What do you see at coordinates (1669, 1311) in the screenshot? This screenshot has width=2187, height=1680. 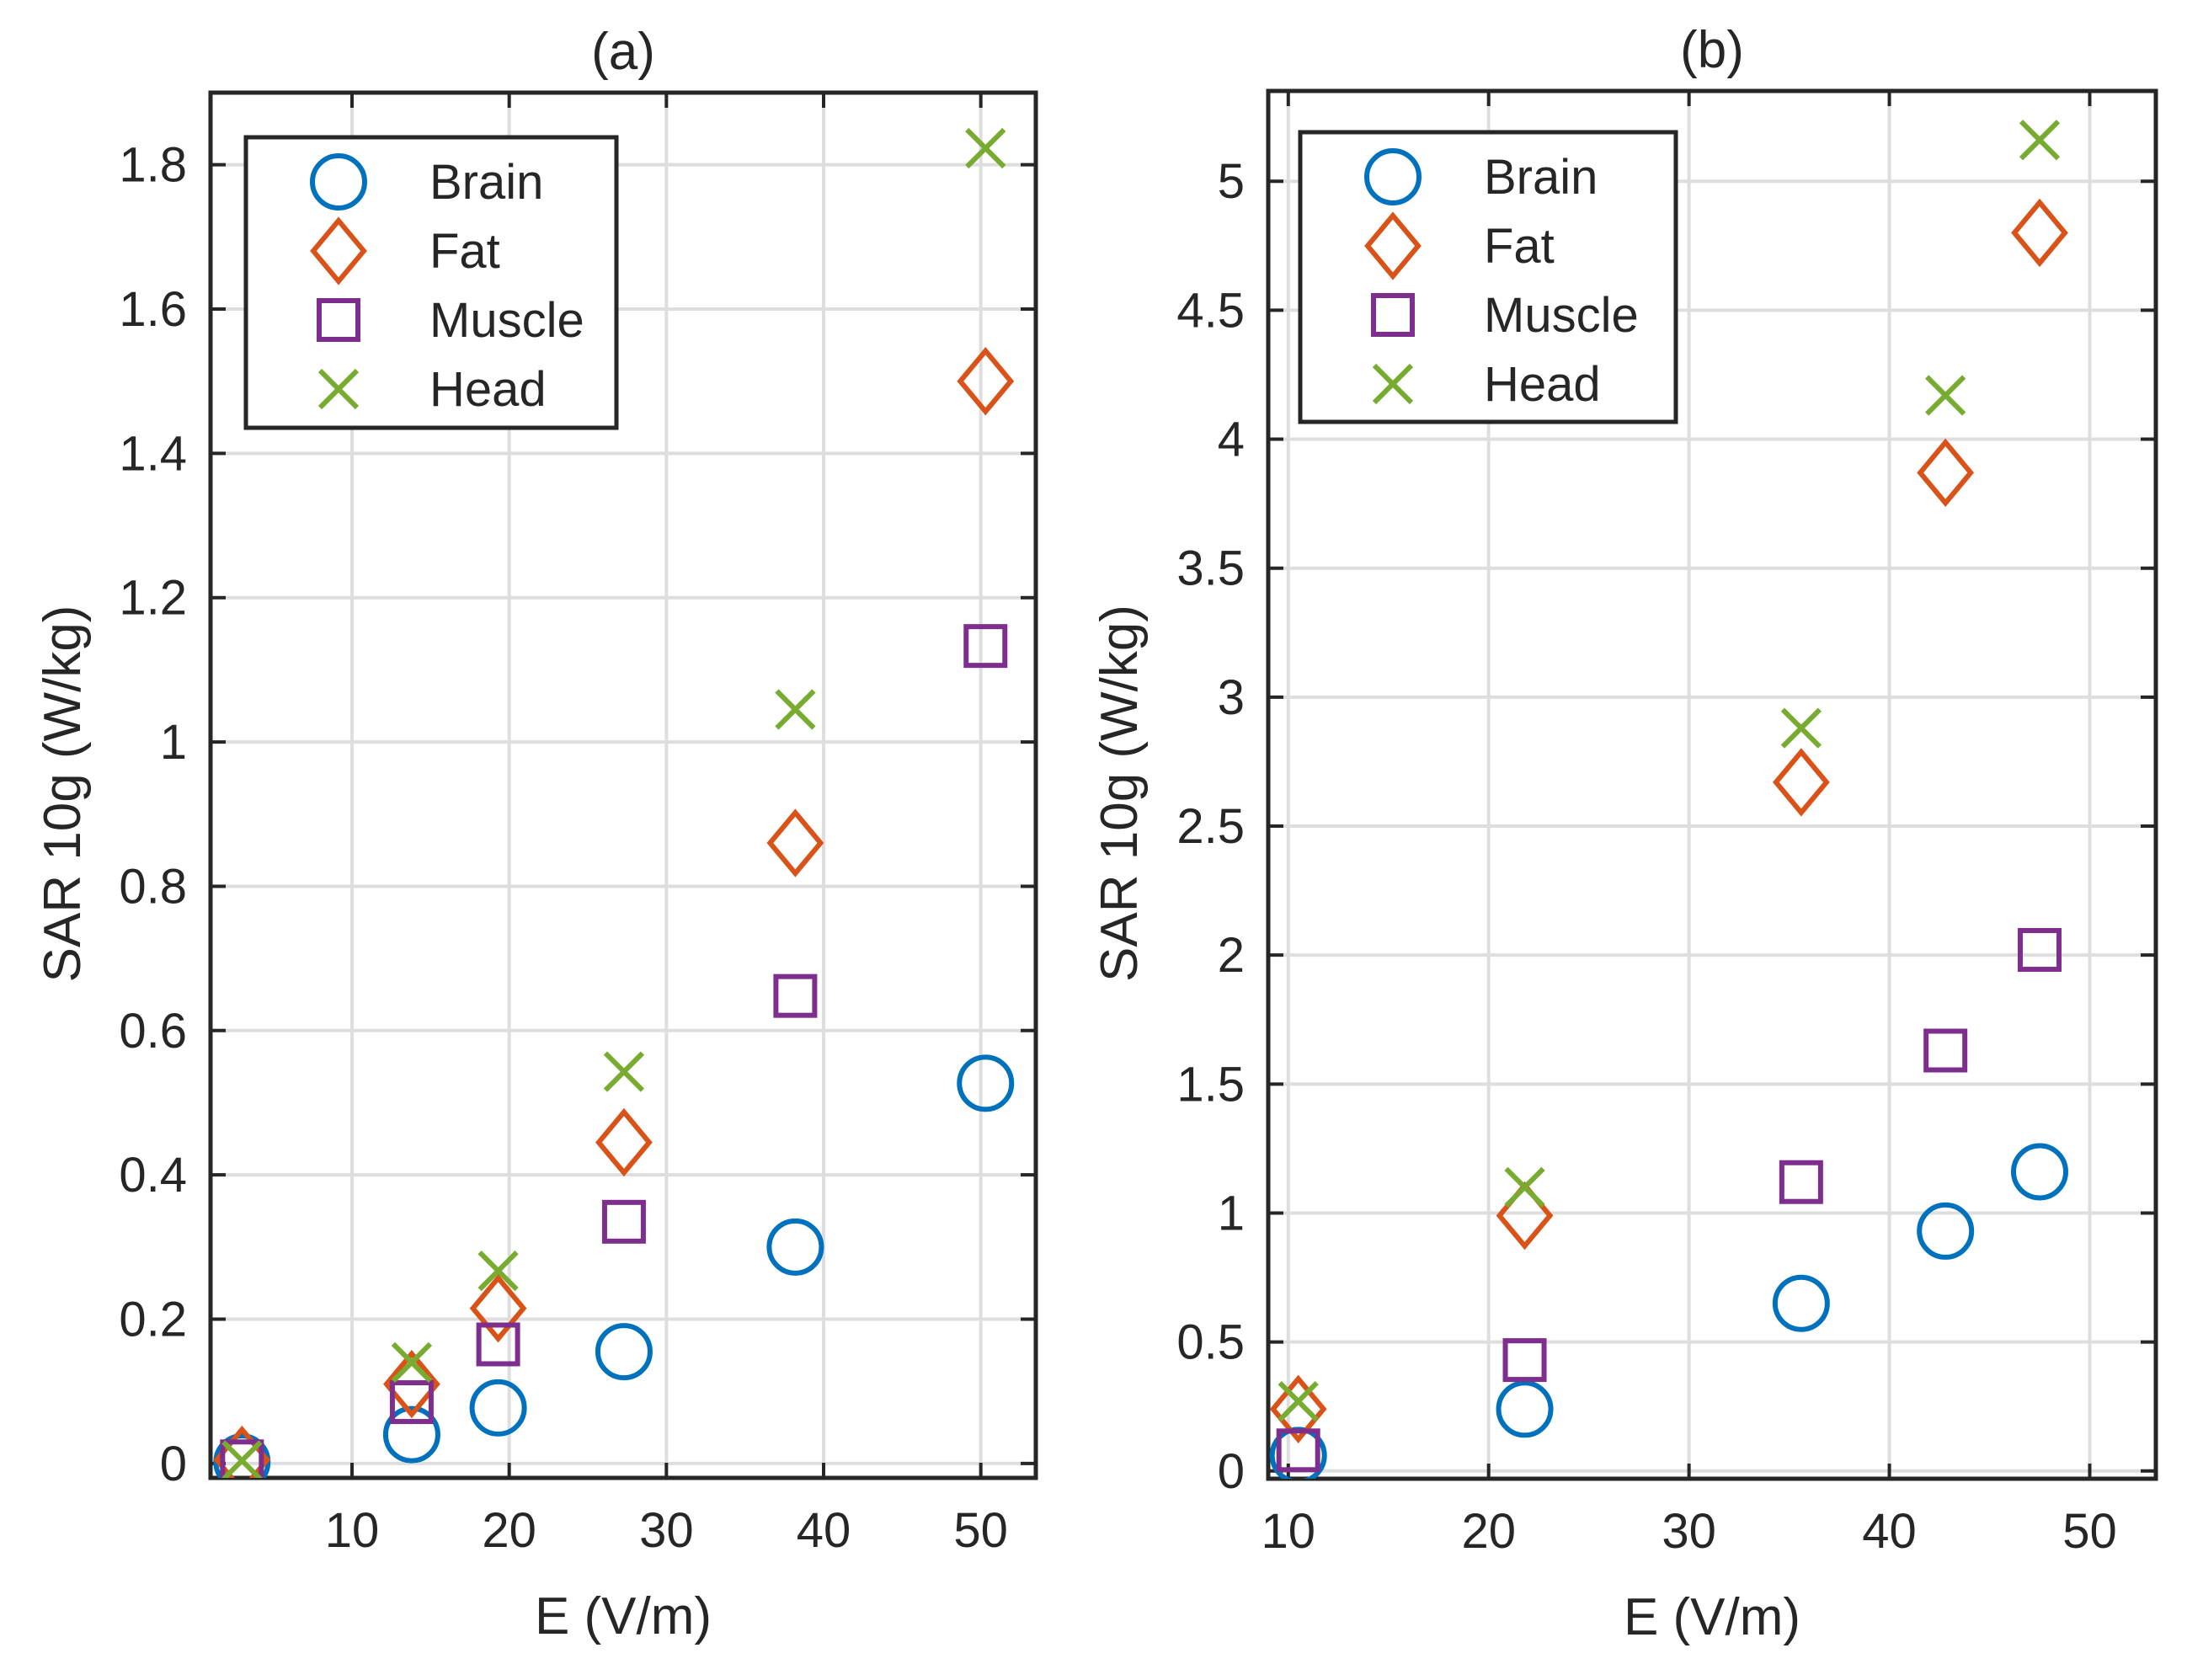 I see `series-brain` at bounding box center [1669, 1311].